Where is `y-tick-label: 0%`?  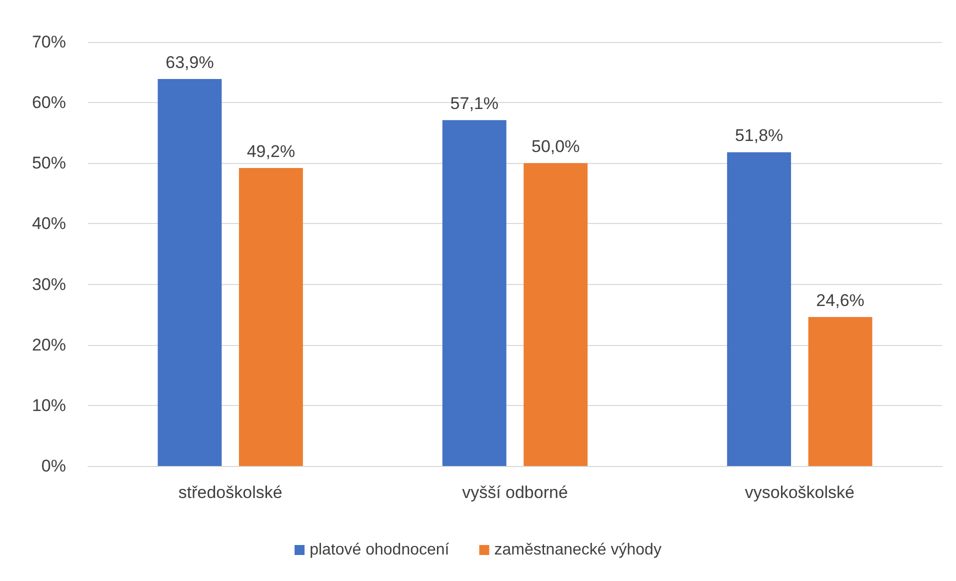
y-tick-label: 0% is located at coordinates (53, 466).